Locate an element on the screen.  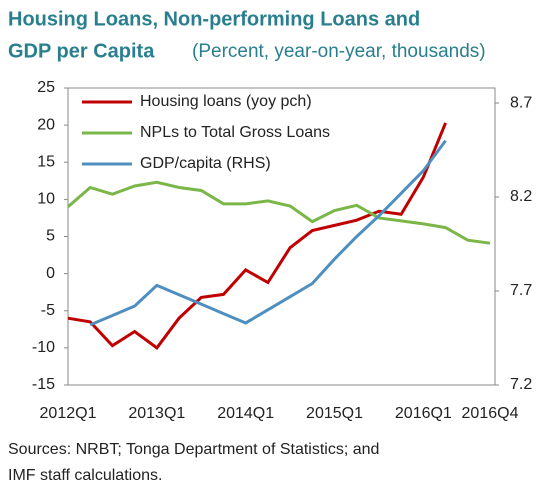
x-tick-label: 2015Q1 is located at coordinates (334, 413).